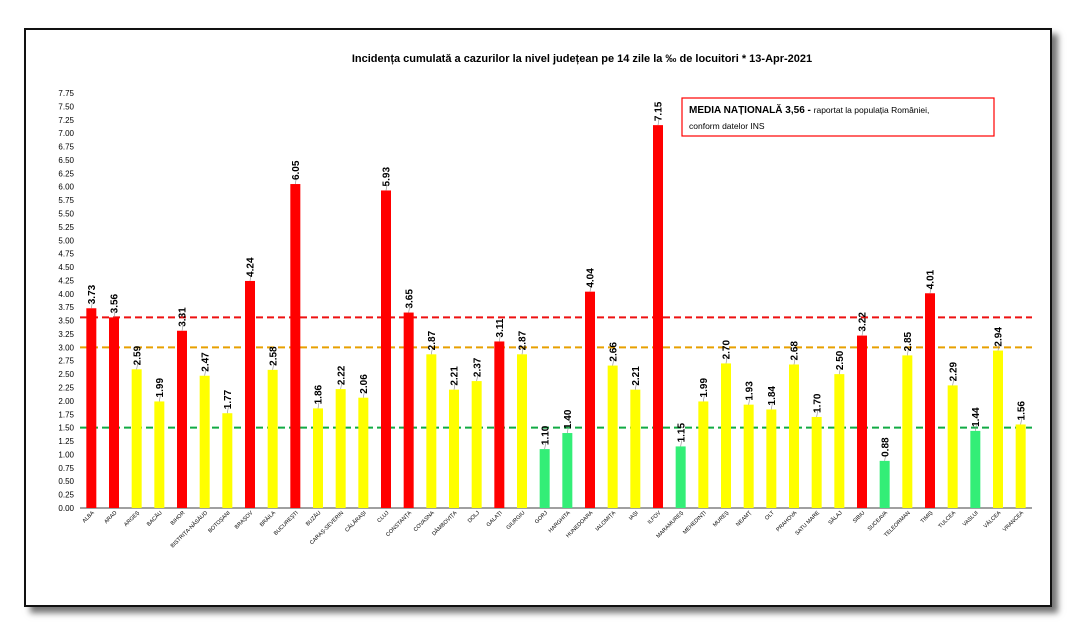 This screenshot has width=1074, height=624. Describe the element at coordinates (721, 519) in the screenshot. I see `x-tick-label: MUREȘ` at that location.